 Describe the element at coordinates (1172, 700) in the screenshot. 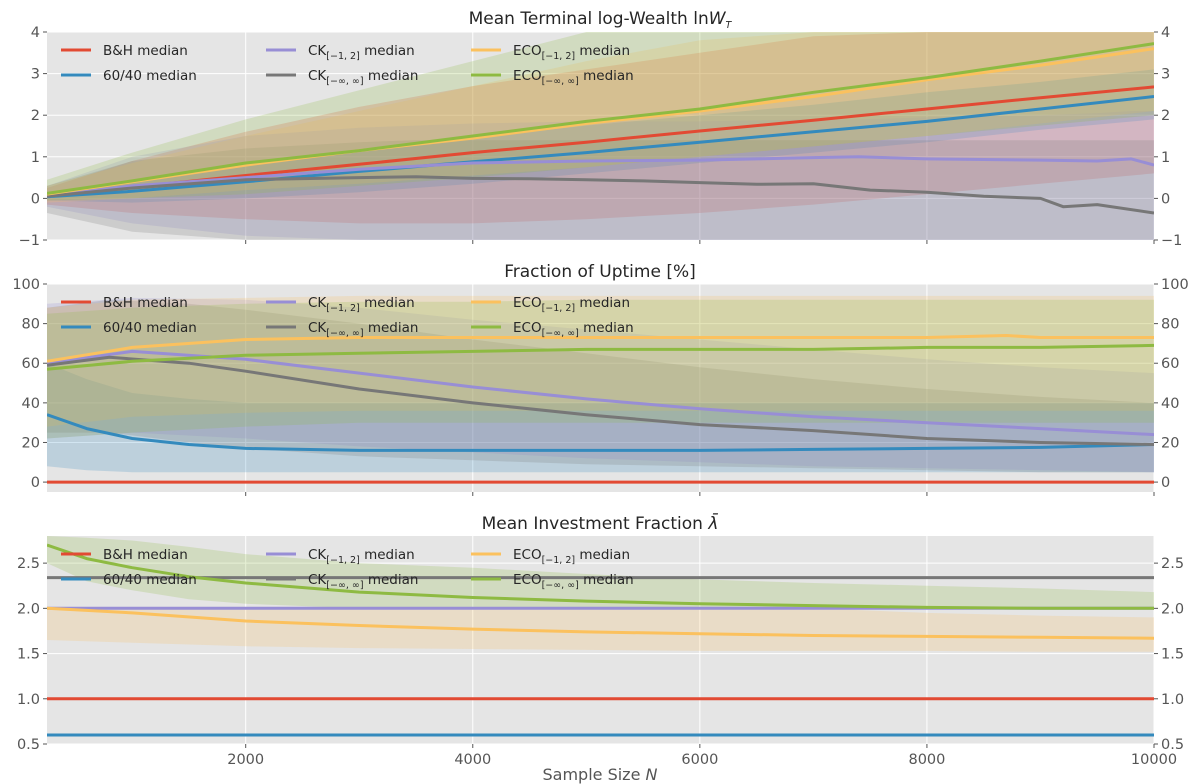

I see `y-tick-label-right: 1.0` at that location.